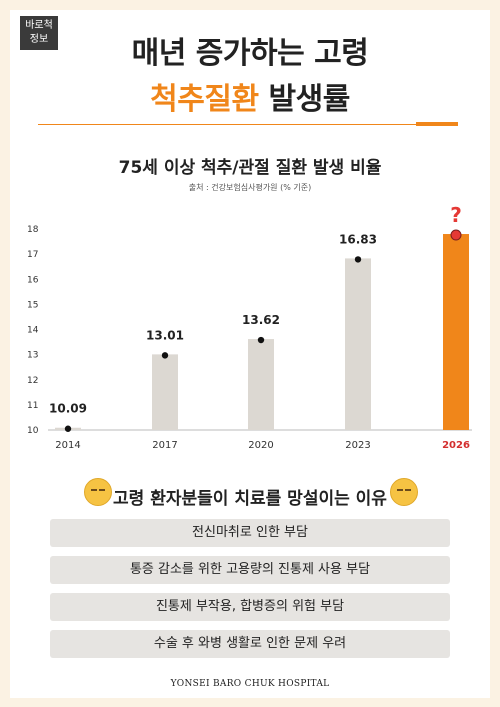 This screenshot has width=500, height=707. I want to click on x-tick-label: 2023, so click(357, 445).